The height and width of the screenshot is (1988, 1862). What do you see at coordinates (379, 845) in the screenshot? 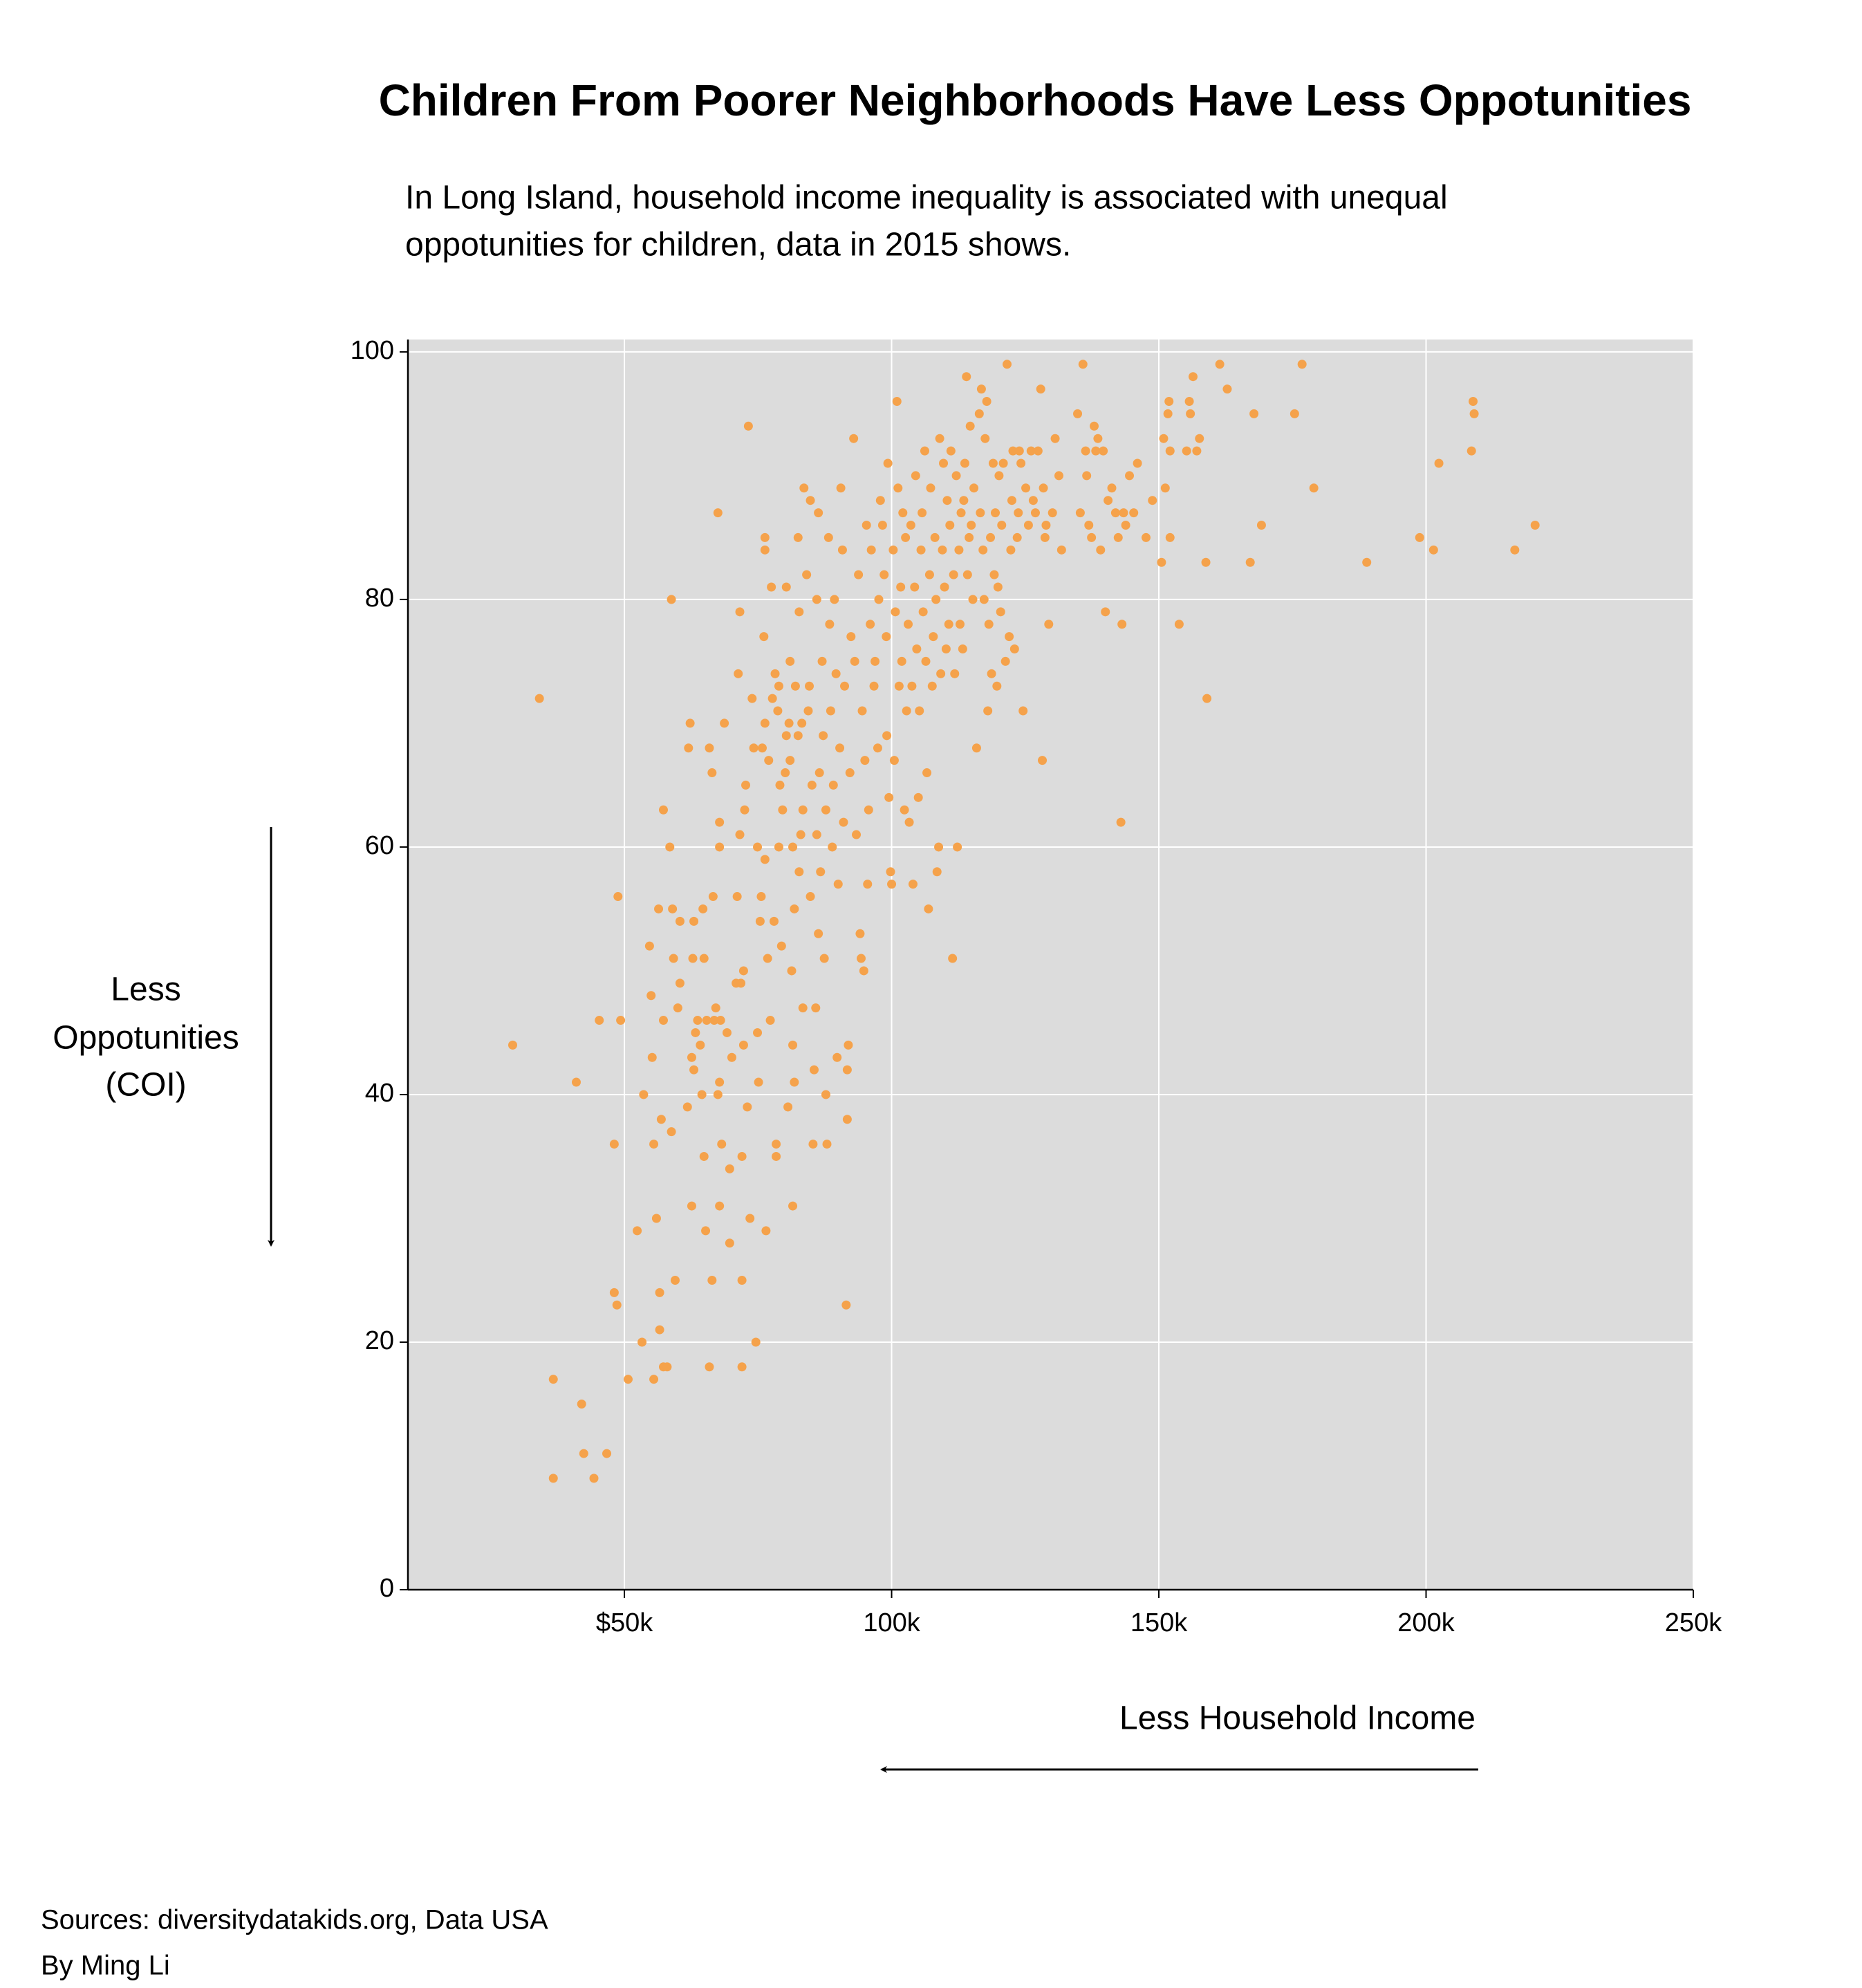
I see `y-tick-label: 60` at bounding box center [379, 845].